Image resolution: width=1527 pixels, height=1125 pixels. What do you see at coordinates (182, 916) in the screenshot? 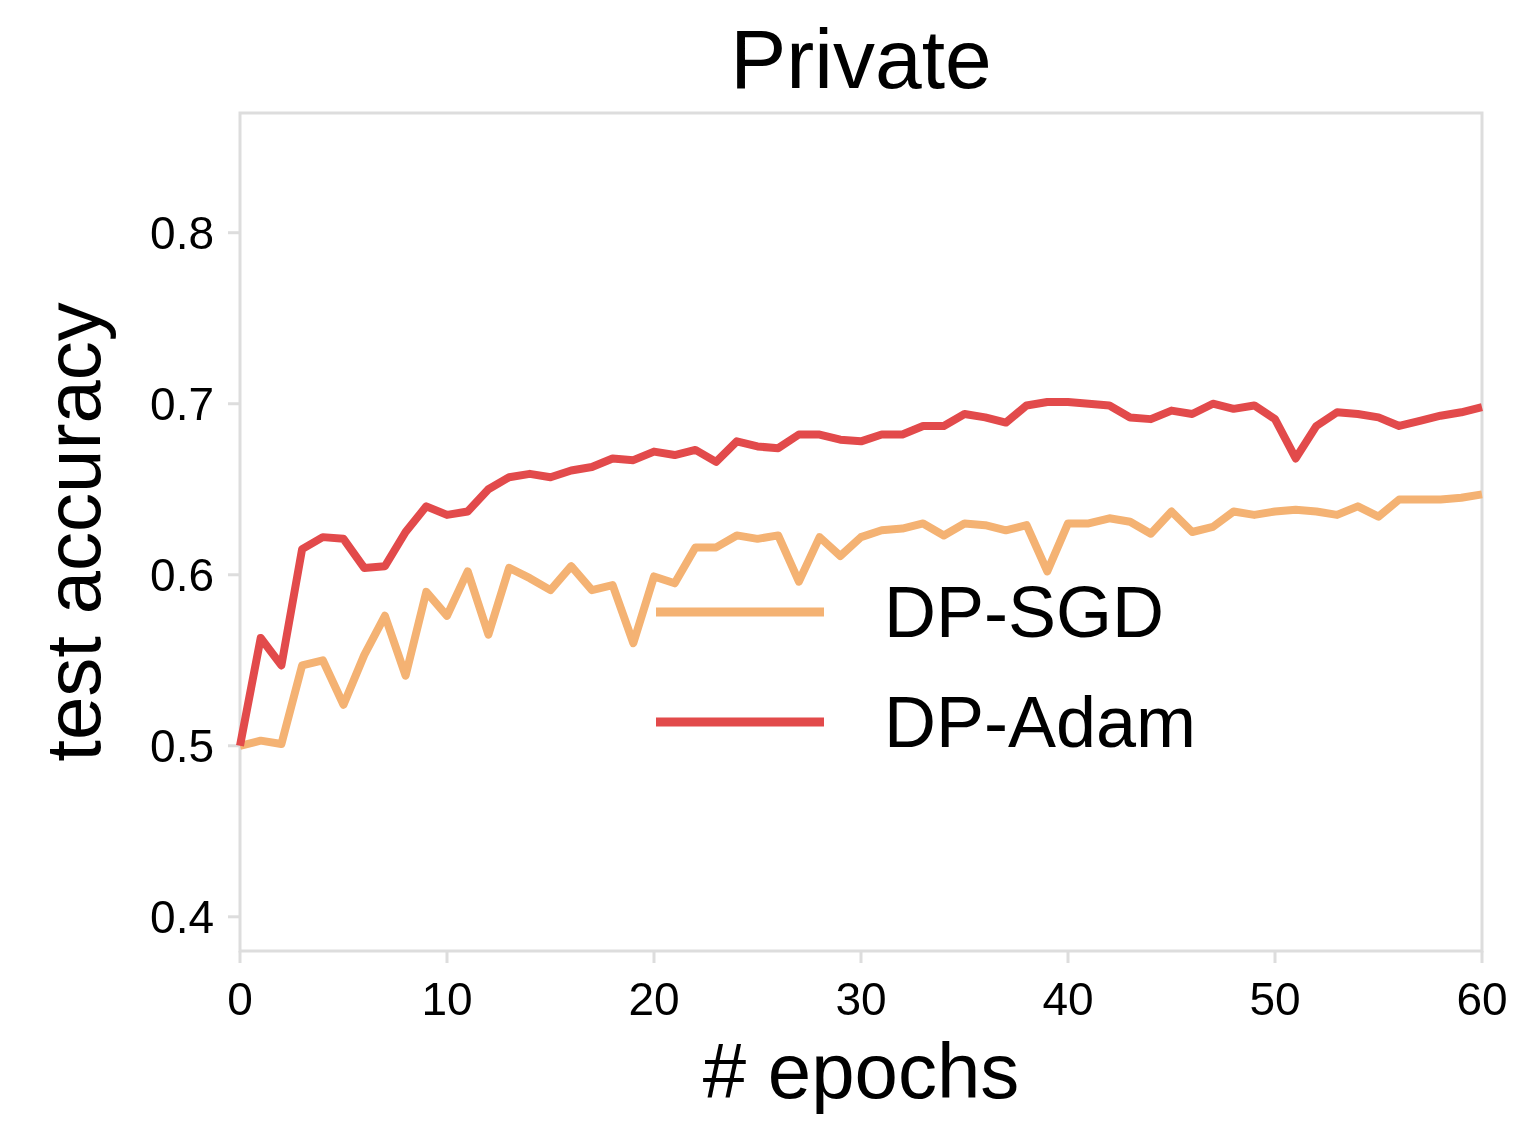
I see `y-tick-label: 0.4` at bounding box center [182, 916].